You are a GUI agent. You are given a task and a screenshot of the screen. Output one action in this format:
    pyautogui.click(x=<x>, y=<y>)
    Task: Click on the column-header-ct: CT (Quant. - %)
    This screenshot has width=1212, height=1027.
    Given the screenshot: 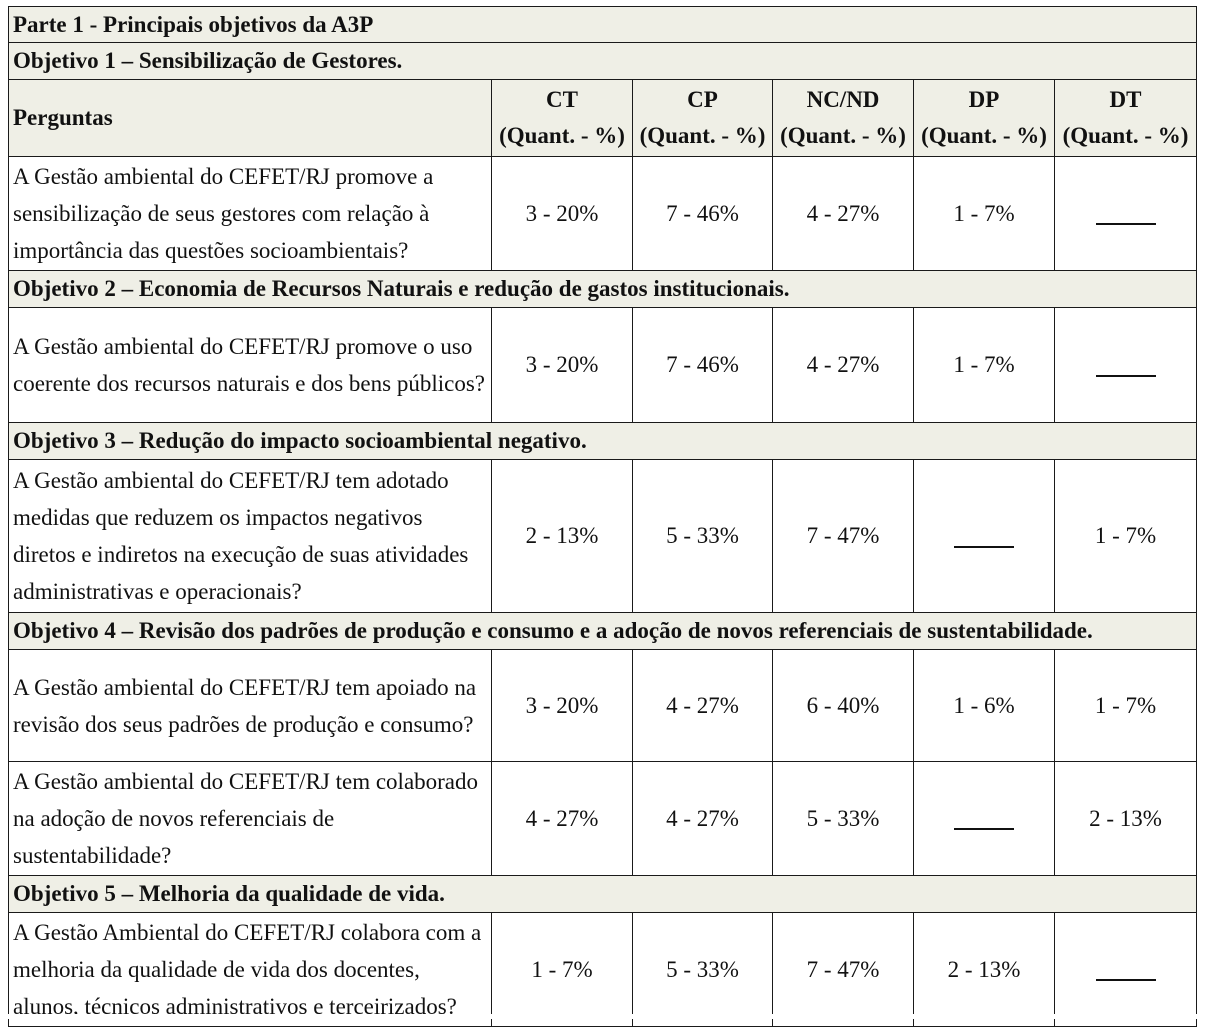 What is the action you would take?
    pyautogui.click(x=562, y=118)
    